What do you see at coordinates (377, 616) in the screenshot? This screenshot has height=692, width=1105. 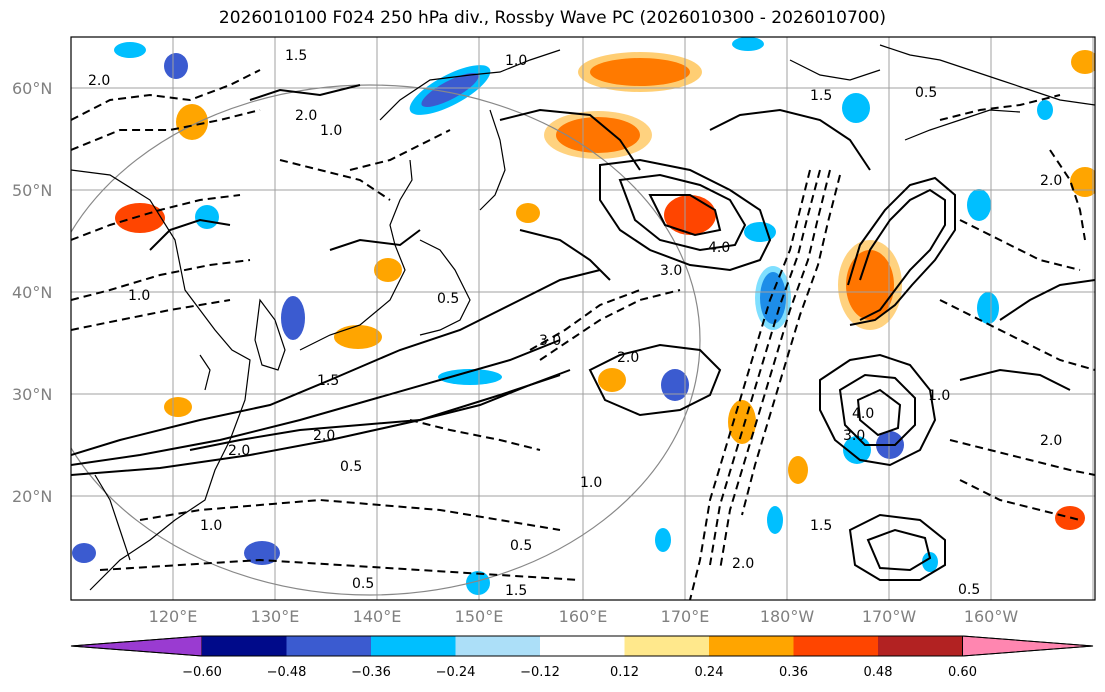 I see `lon-label: 140°E` at bounding box center [377, 616].